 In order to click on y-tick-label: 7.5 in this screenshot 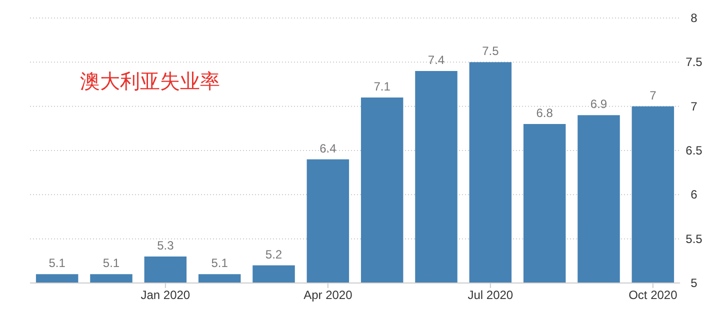, I will do `click(694, 62)`.